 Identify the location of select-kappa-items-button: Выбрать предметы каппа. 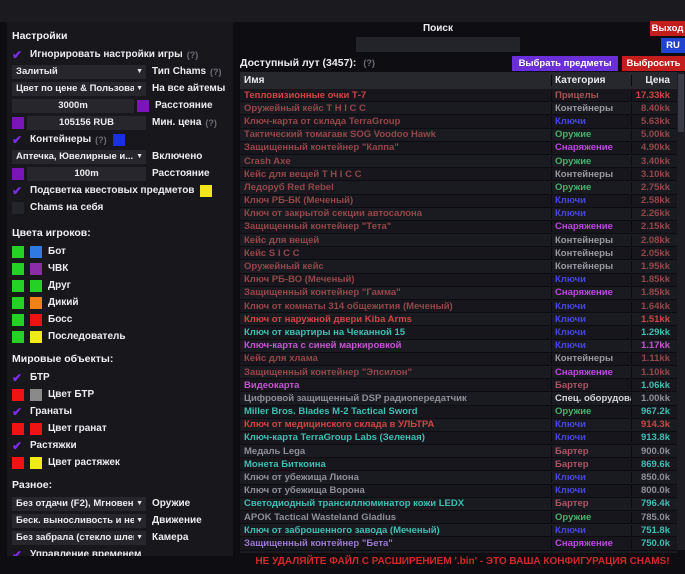
(565, 70).